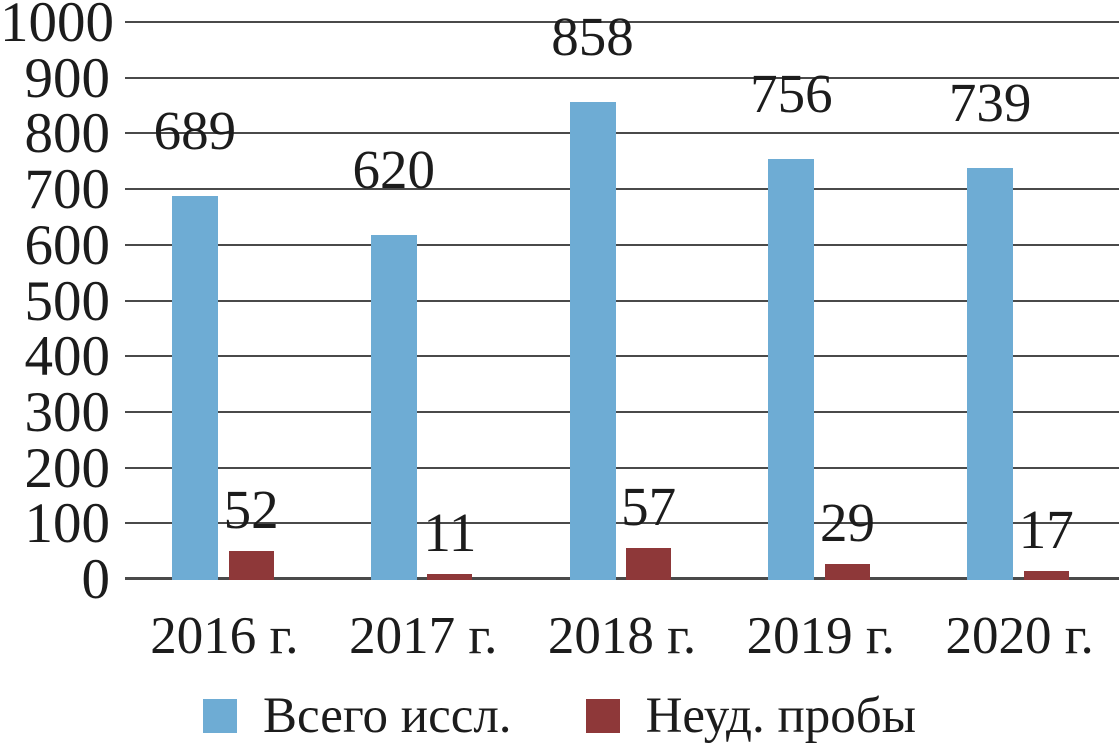 The height and width of the screenshot is (753, 1119). Describe the element at coordinates (67, 468) in the screenshot. I see `y-tick-label: 200` at that location.